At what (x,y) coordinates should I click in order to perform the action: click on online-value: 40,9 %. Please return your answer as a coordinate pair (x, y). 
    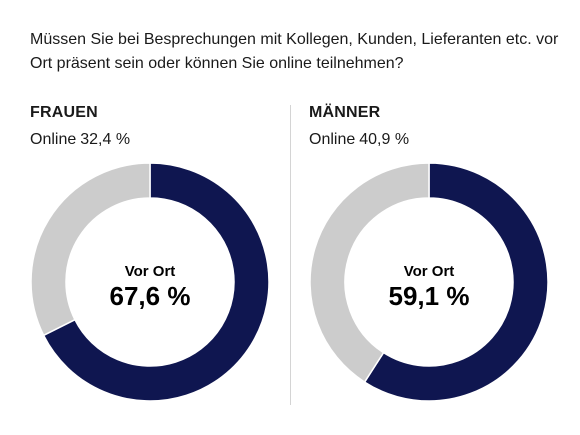
    Looking at the image, I should click on (384, 139).